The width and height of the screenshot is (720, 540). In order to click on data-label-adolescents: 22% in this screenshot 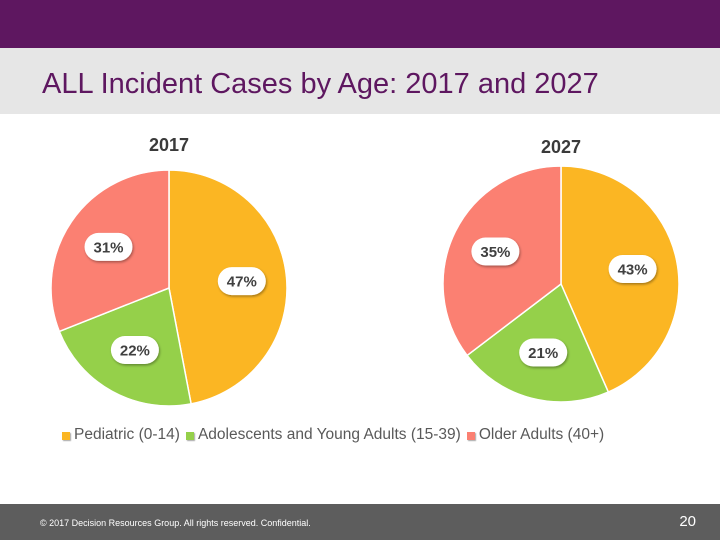, I will do `click(135, 351)`.